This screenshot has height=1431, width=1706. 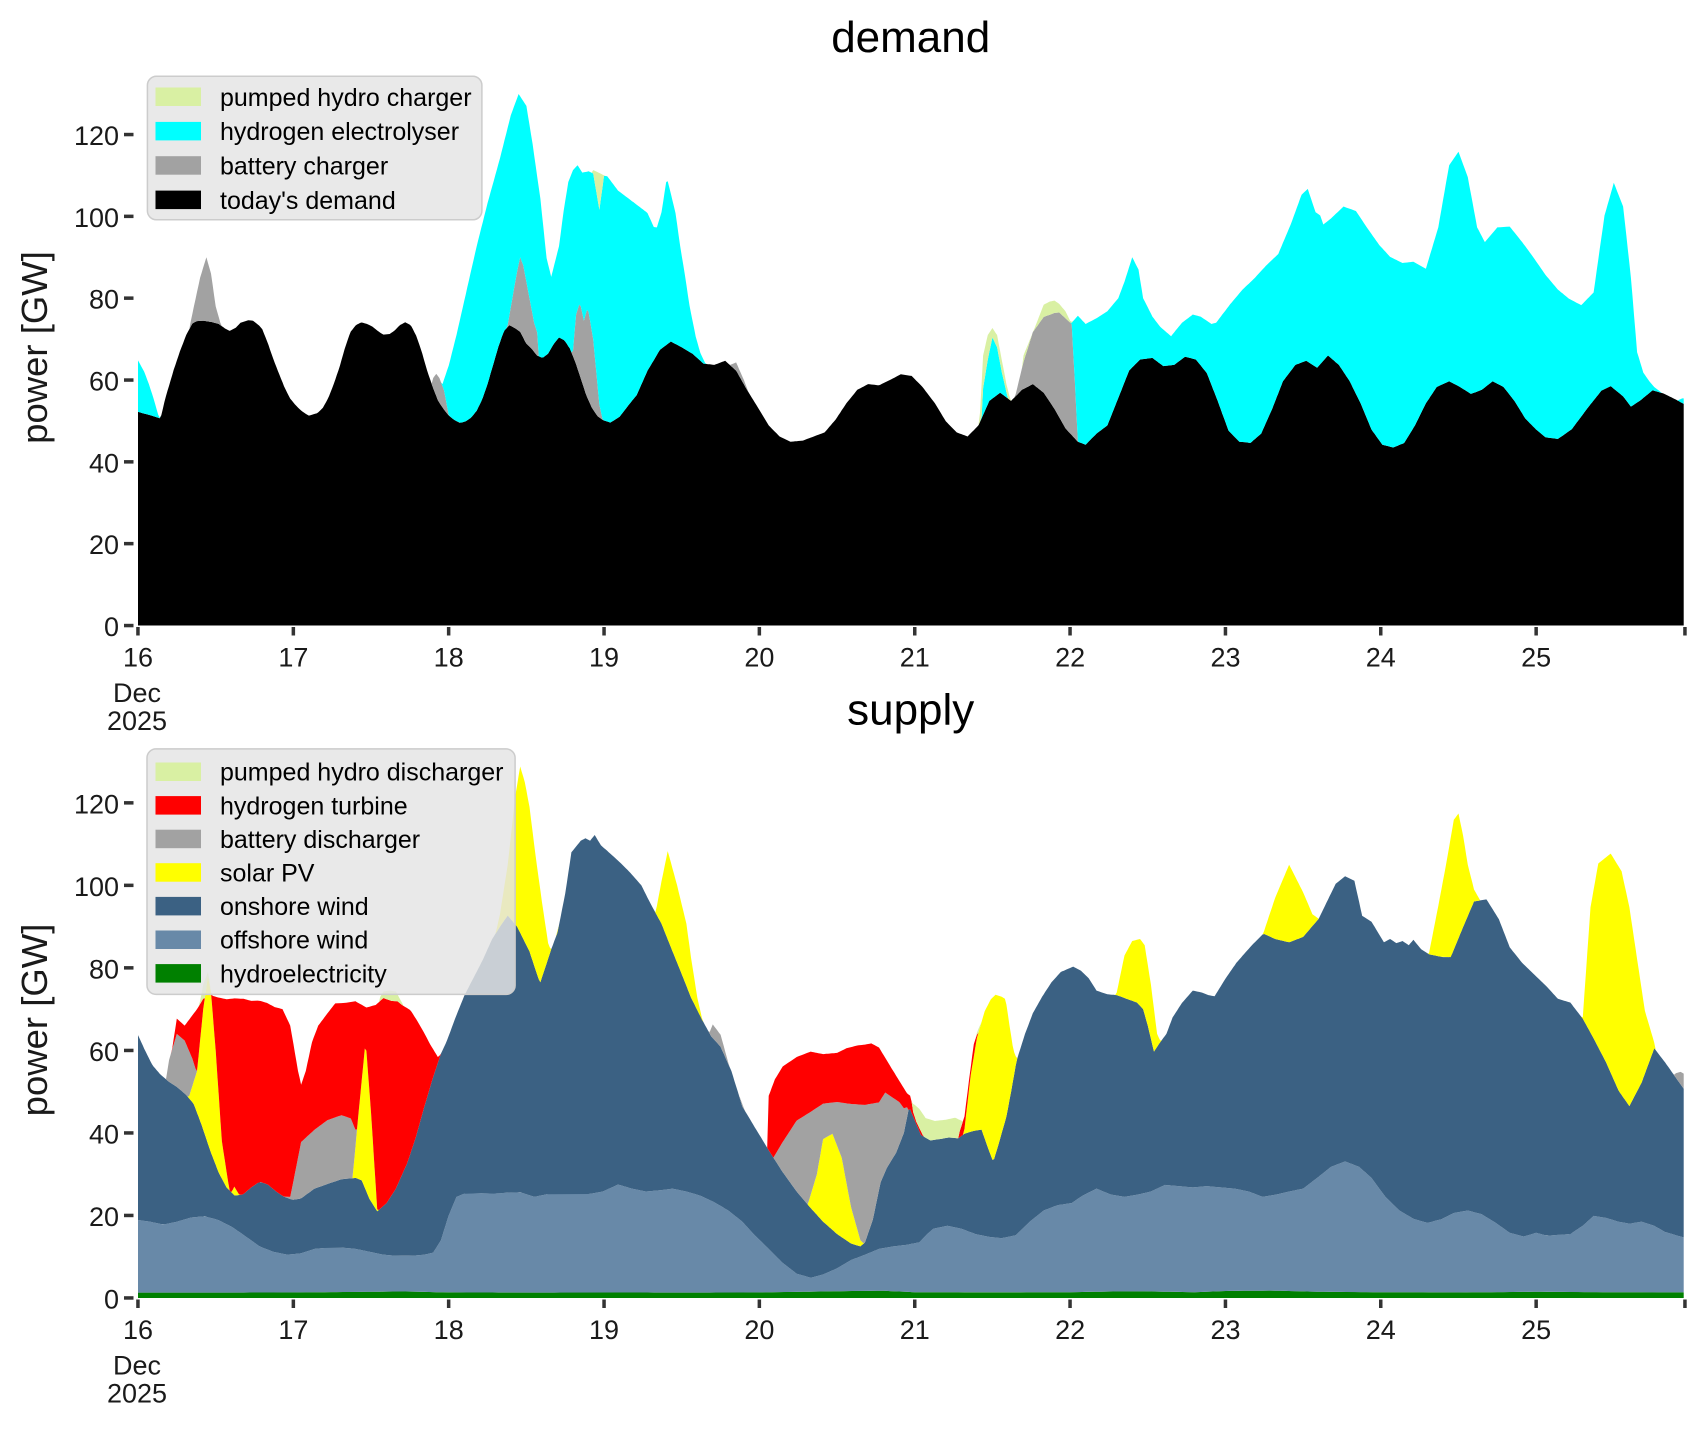 What do you see at coordinates (314, 806) in the screenshot?
I see `svg-text: hydrogen turbine` at bounding box center [314, 806].